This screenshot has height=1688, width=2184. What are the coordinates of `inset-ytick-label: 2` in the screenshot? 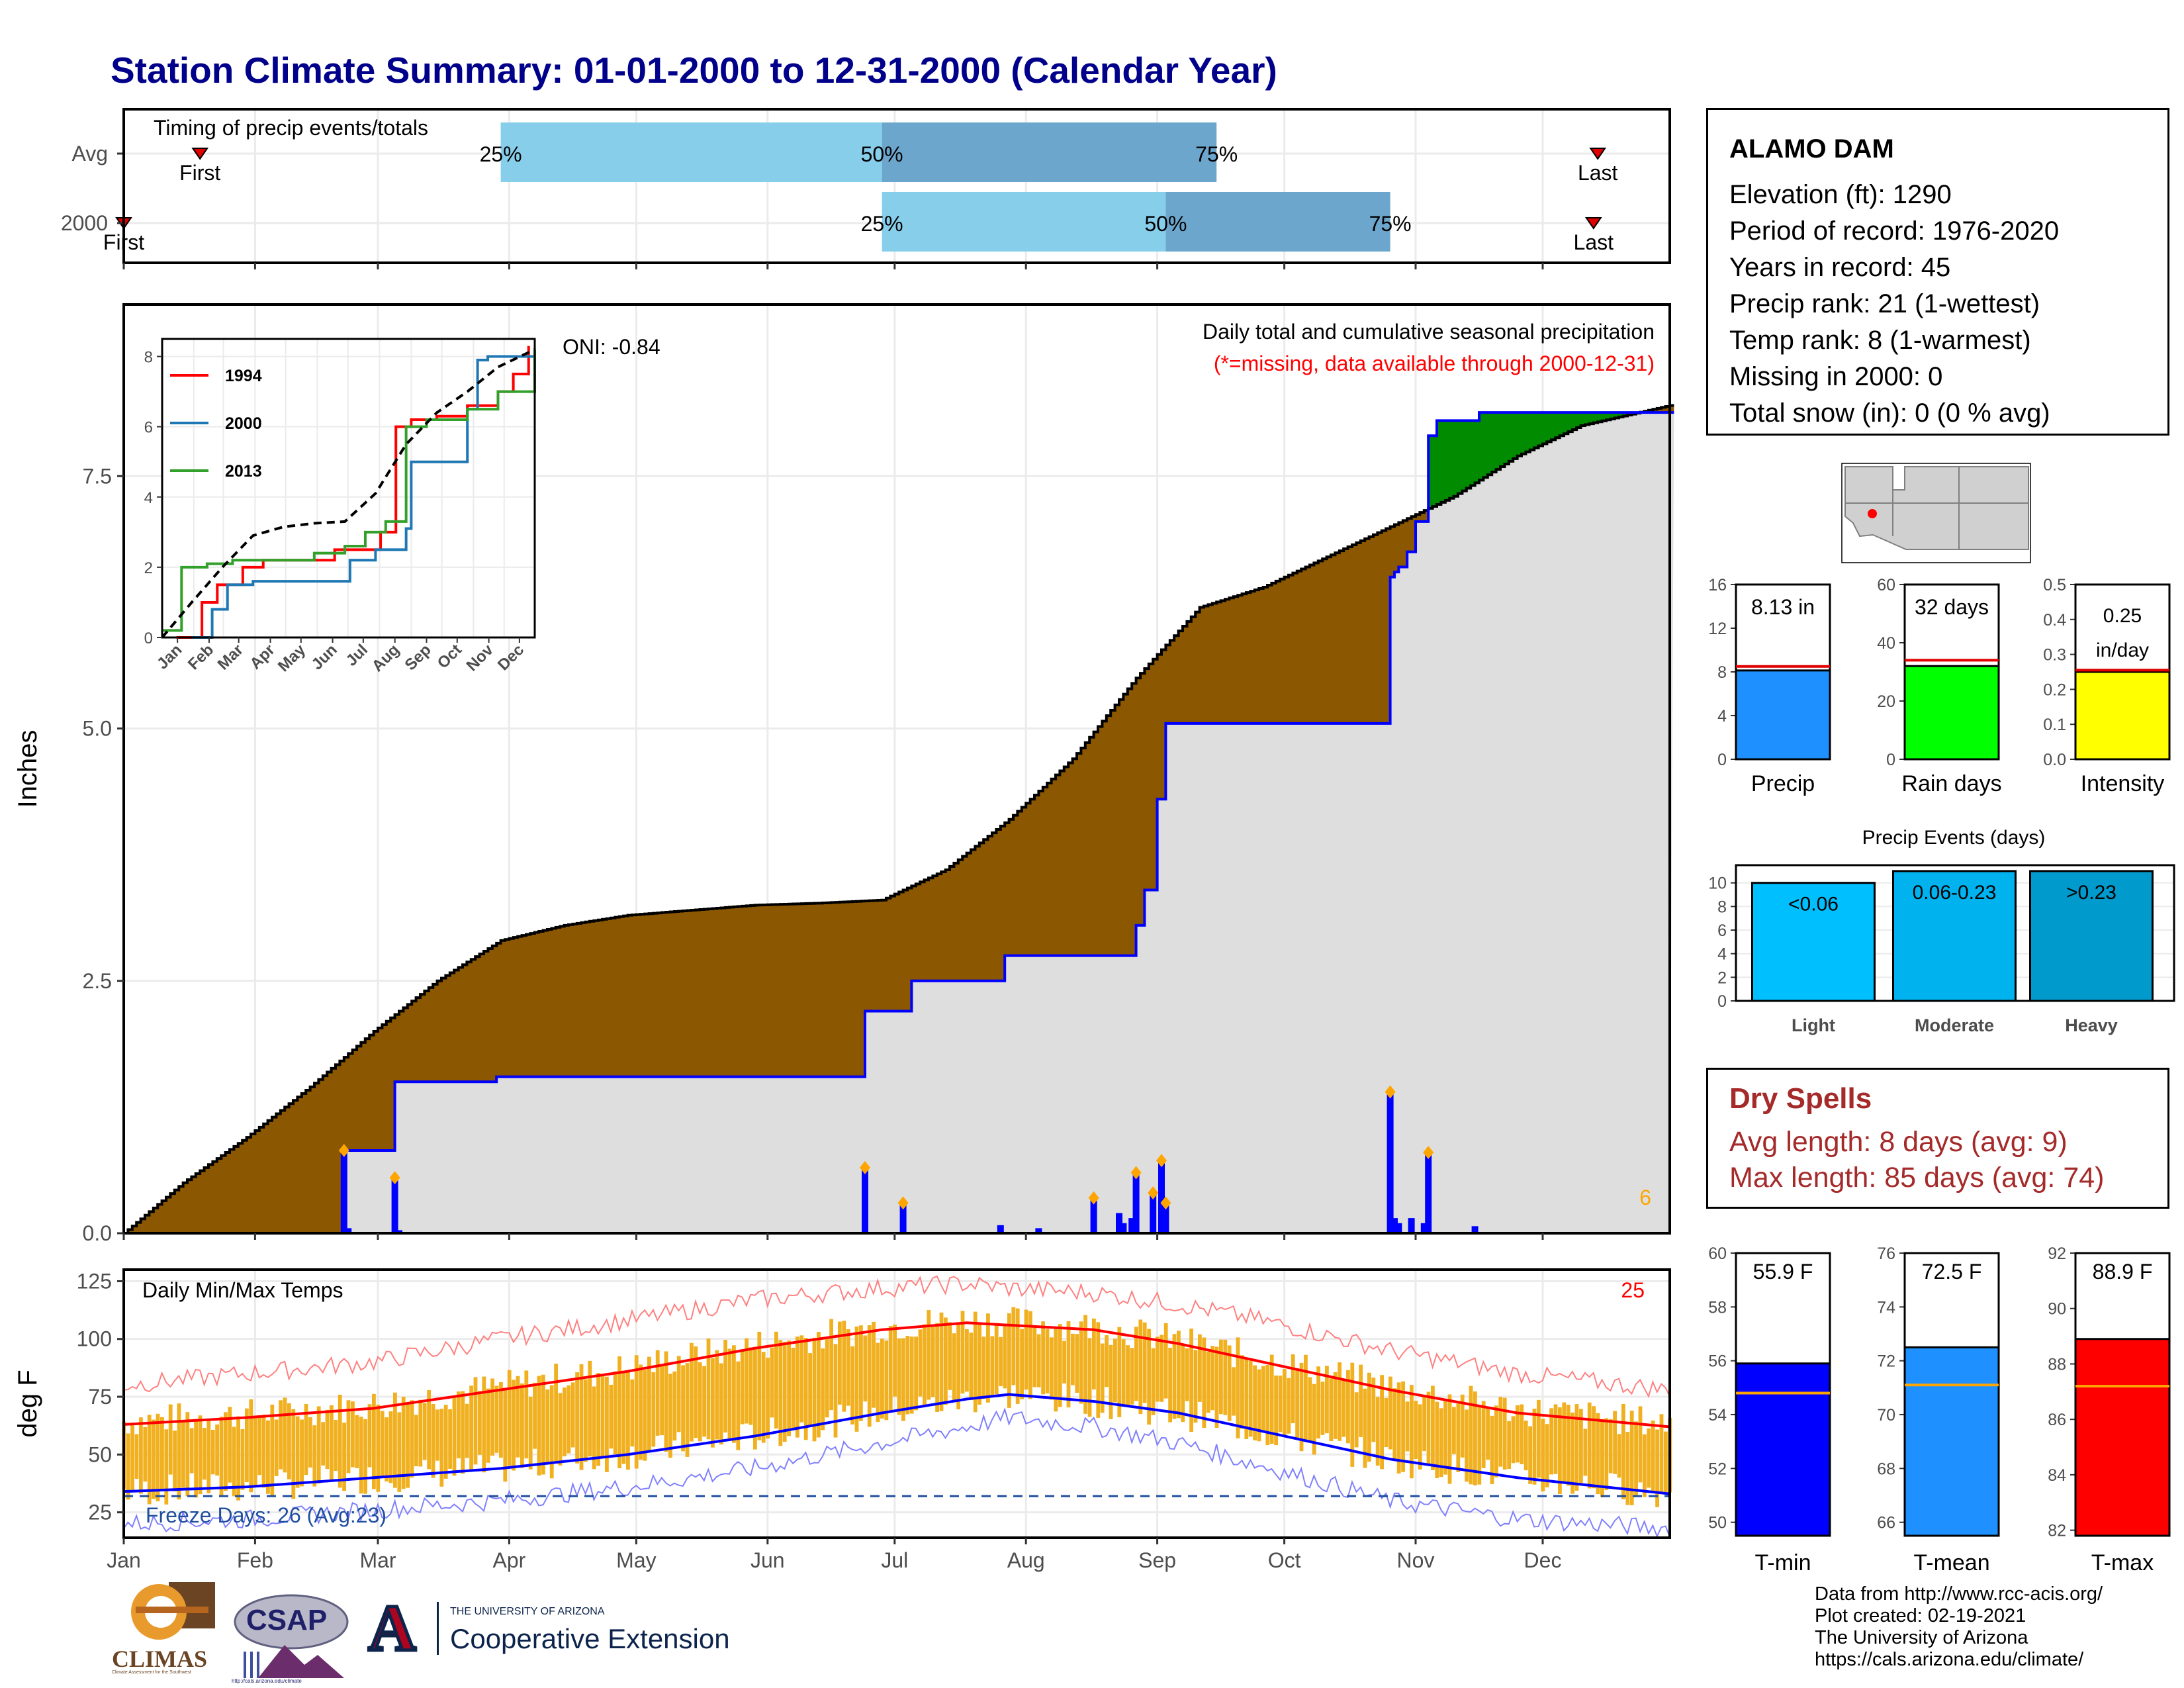 It's located at (148, 568).